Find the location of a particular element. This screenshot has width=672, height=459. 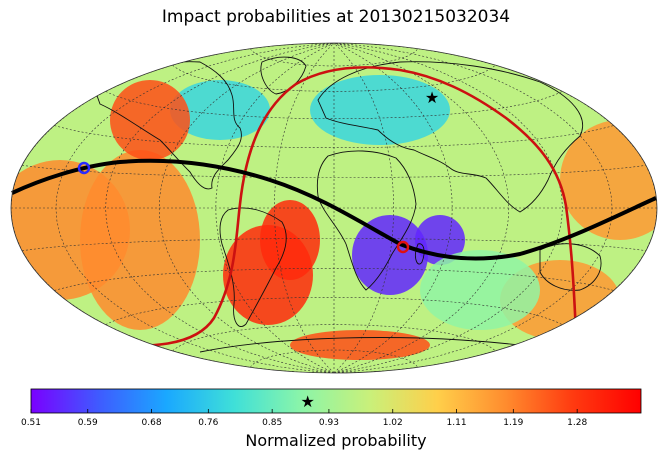

red-circle-marker is located at coordinates (403, 247).